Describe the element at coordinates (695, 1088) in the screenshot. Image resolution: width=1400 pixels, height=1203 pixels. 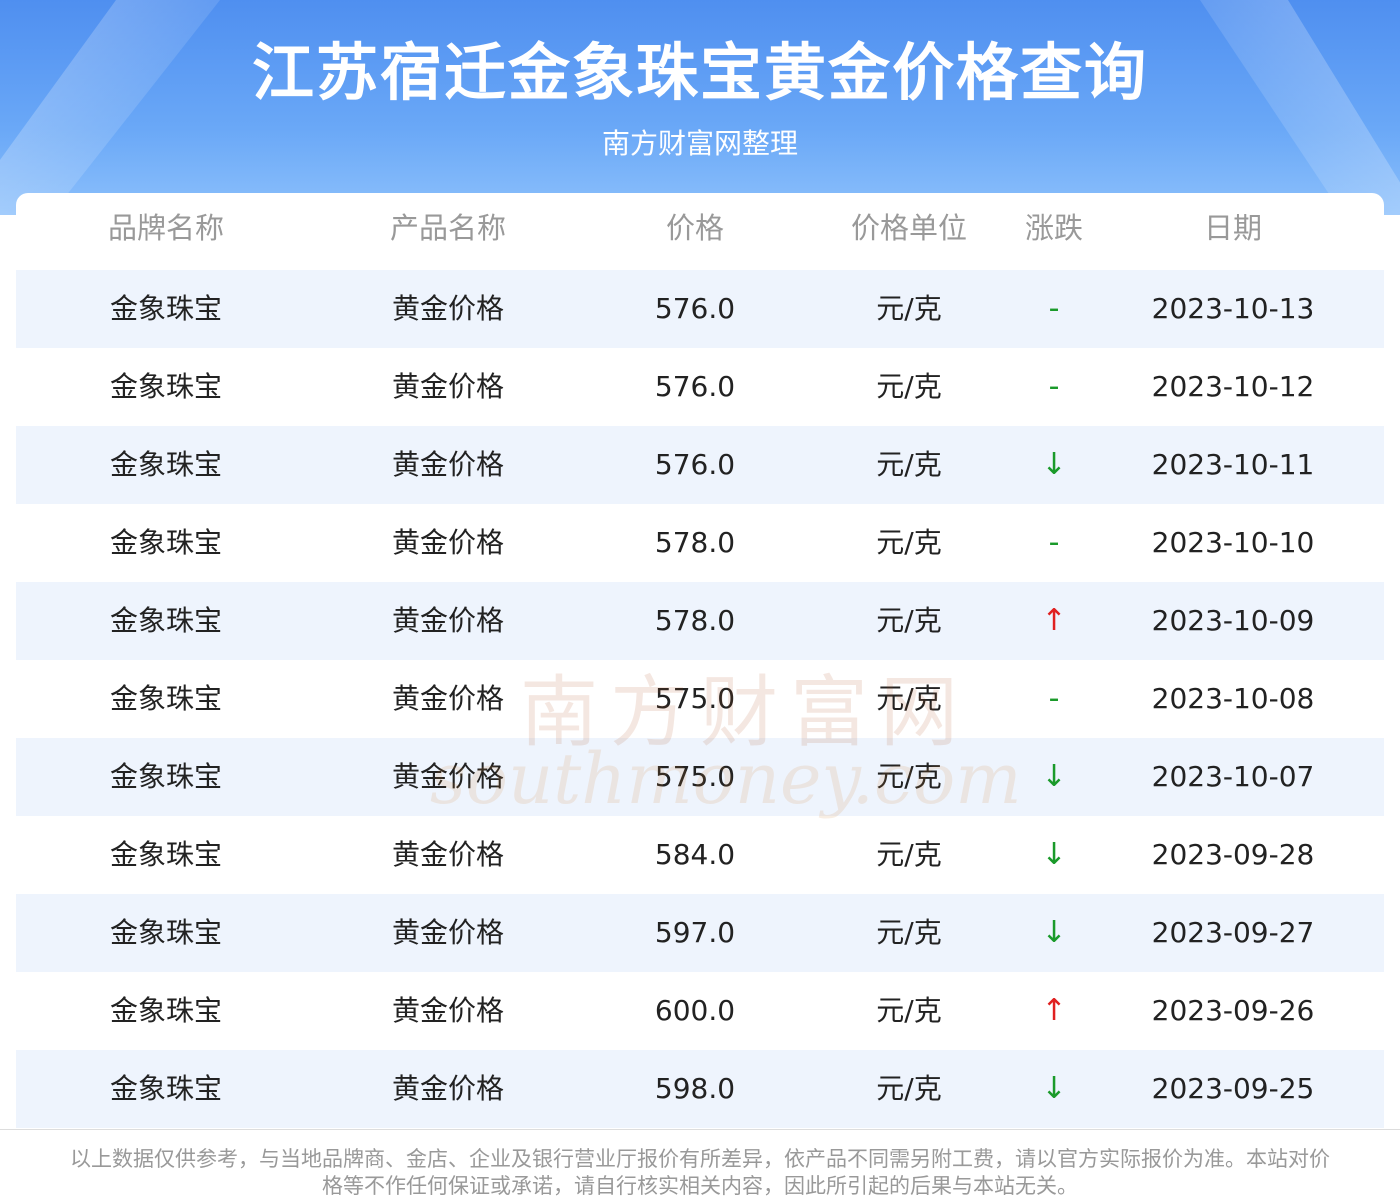
I see `price-cell: 598.0` at that location.